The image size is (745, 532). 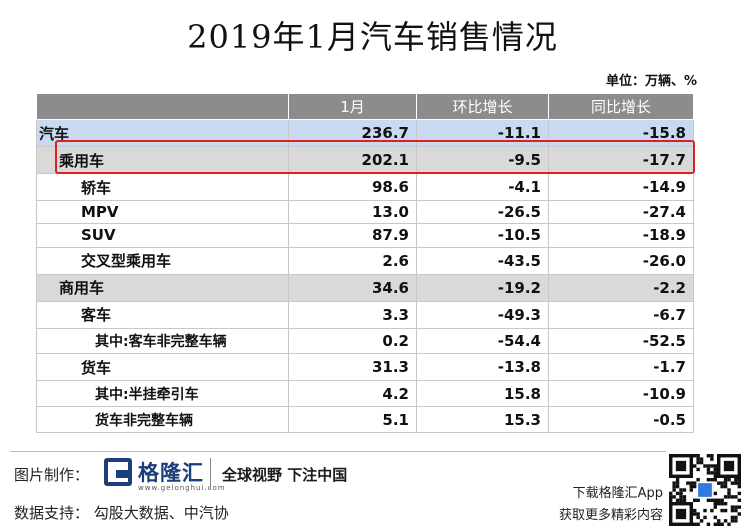 I want to click on table-row: 客车 3.3 -49.3 -6.7, so click(x=365, y=314).